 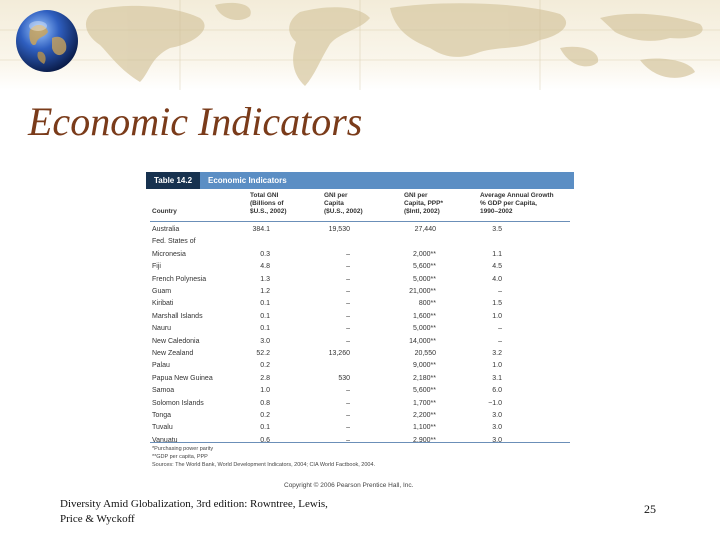 What do you see at coordinates (265, 391) in the screenshot?
I see `cell-total-gni: 1.0` at bounding box center [265, 391].